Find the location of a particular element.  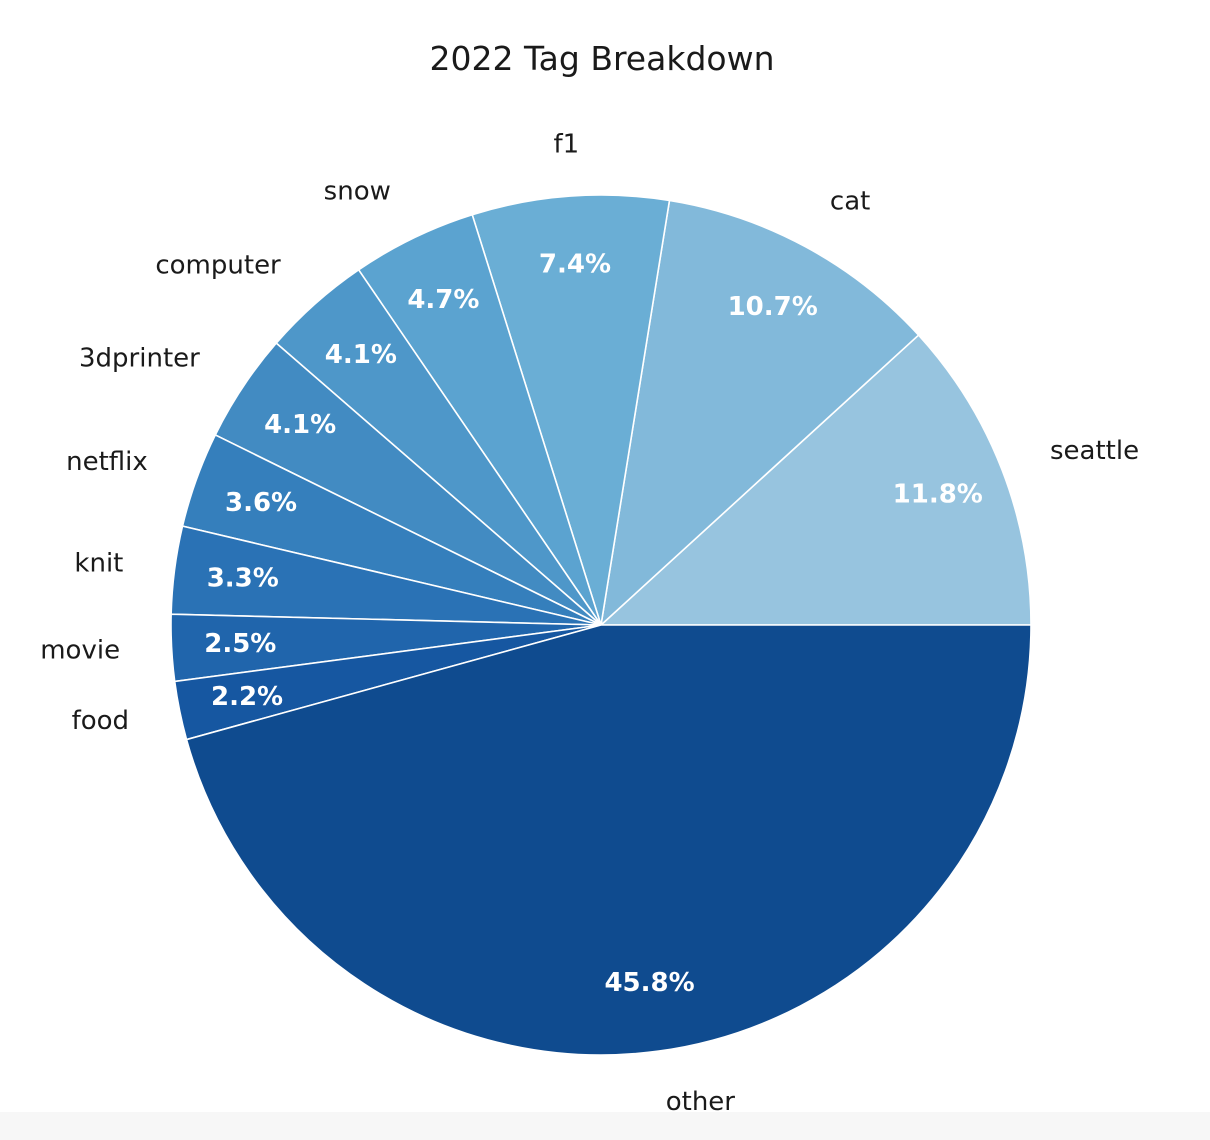

category-label-netflix: netflix is located at coordinates (107, 462).